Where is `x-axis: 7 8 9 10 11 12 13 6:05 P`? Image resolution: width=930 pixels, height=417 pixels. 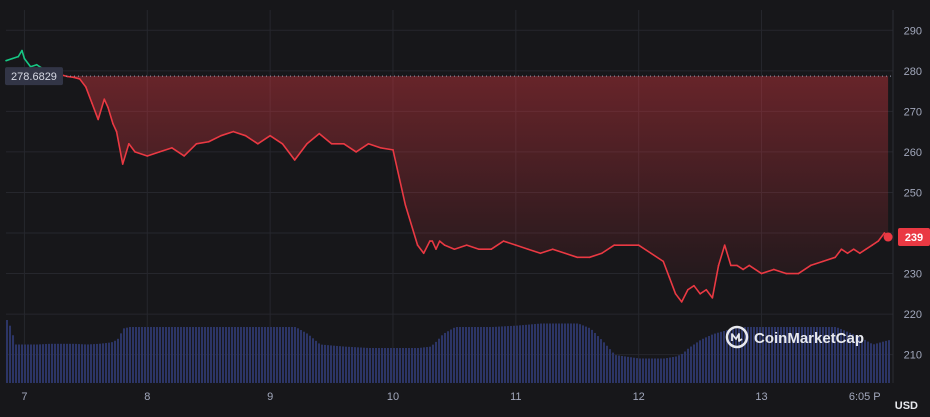
x-axis: 7 8 9 10 11 12 13 6:05 P is located at coordinates (450, 397).